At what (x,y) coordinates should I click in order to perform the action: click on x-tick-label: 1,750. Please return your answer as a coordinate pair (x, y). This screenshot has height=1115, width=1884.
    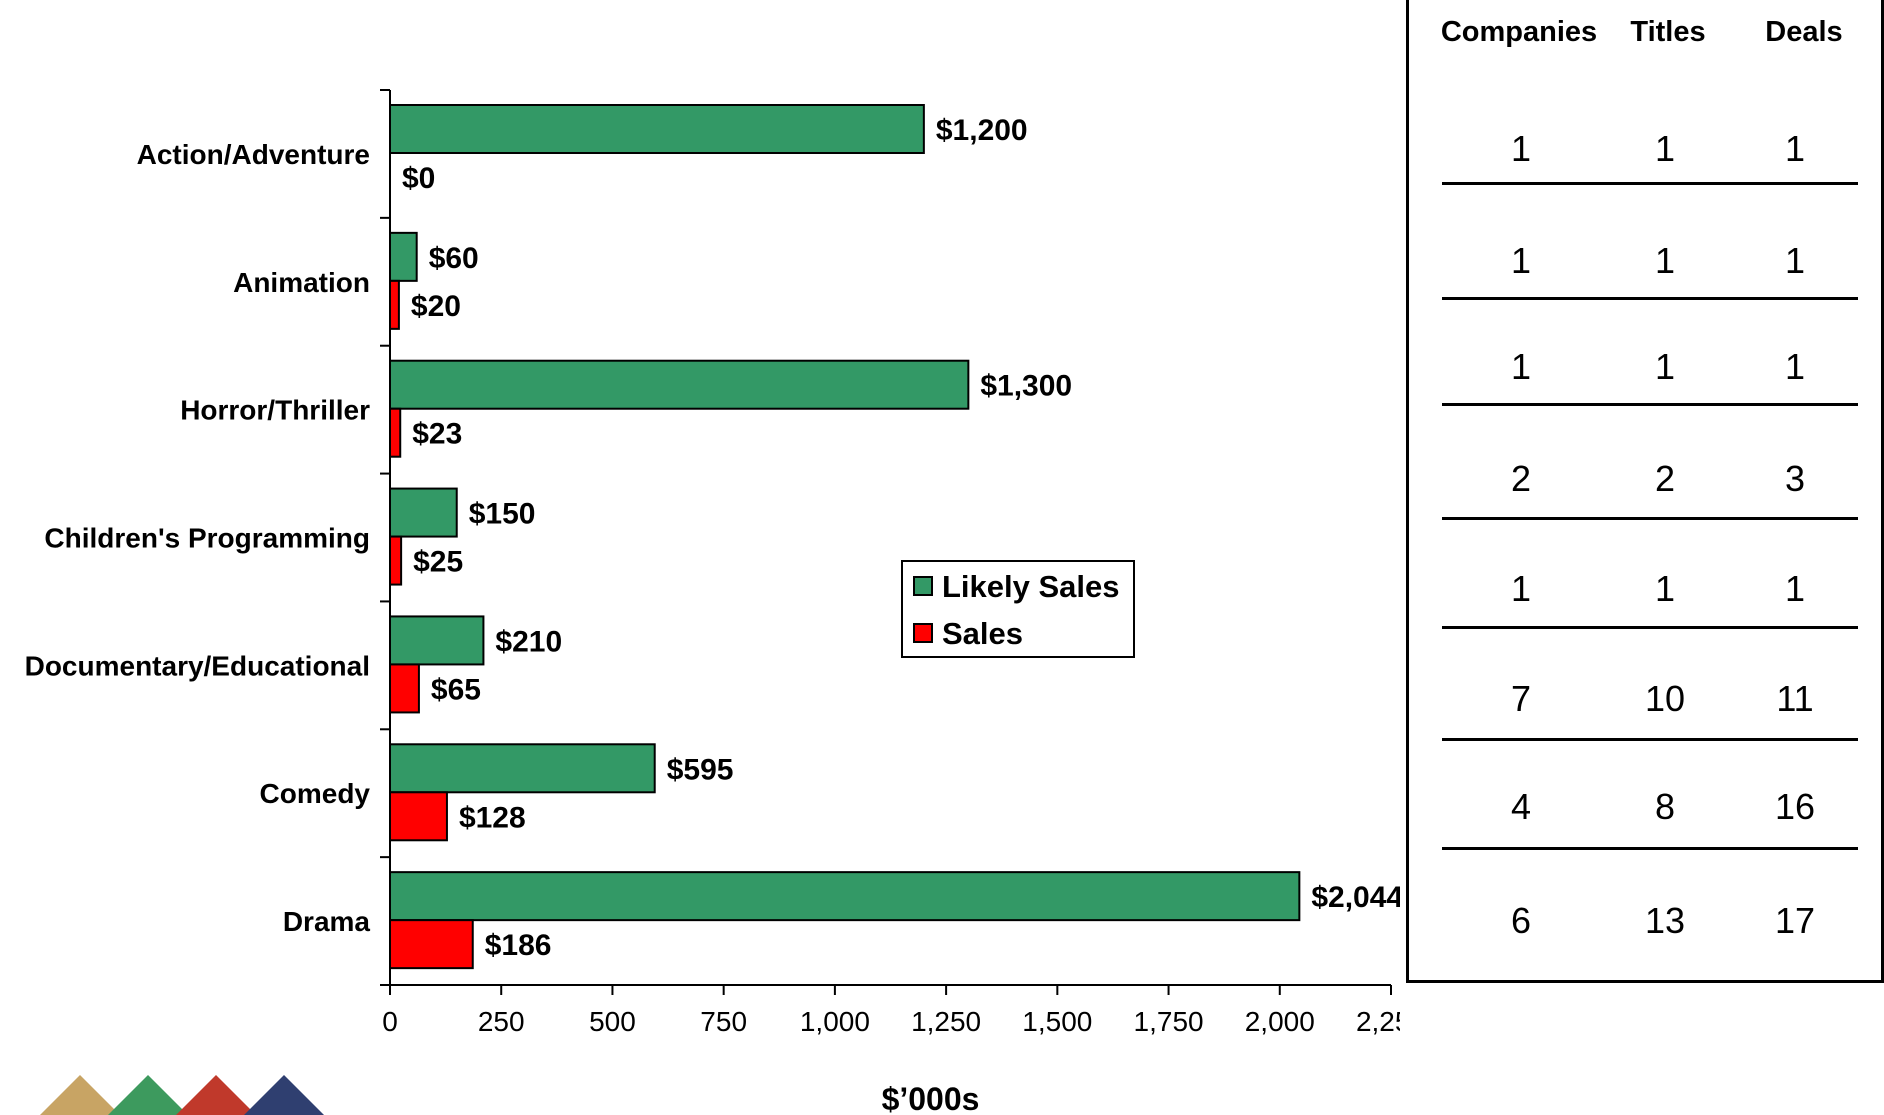
    Looking at the image, I should click on (1169, 1021).